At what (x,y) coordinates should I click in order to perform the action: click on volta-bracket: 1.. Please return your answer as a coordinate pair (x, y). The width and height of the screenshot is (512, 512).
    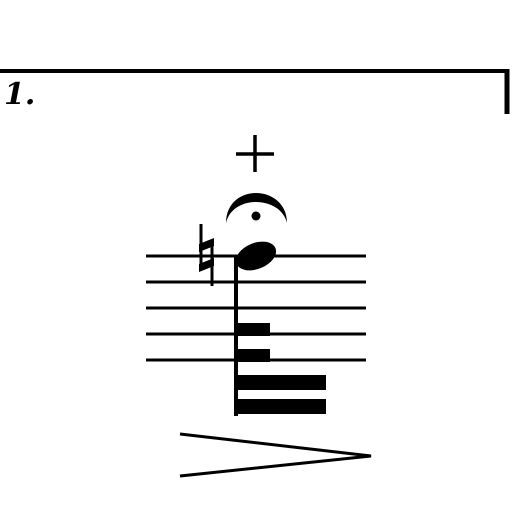
    Looking at the image, I should click on (255, 91).